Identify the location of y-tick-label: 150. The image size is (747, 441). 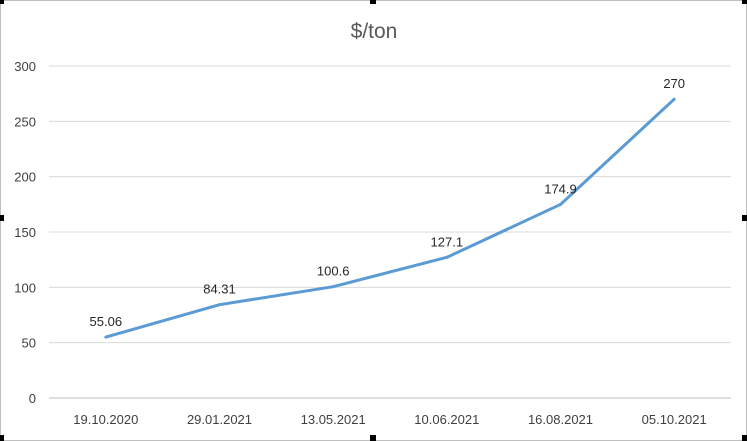
(25, 232).